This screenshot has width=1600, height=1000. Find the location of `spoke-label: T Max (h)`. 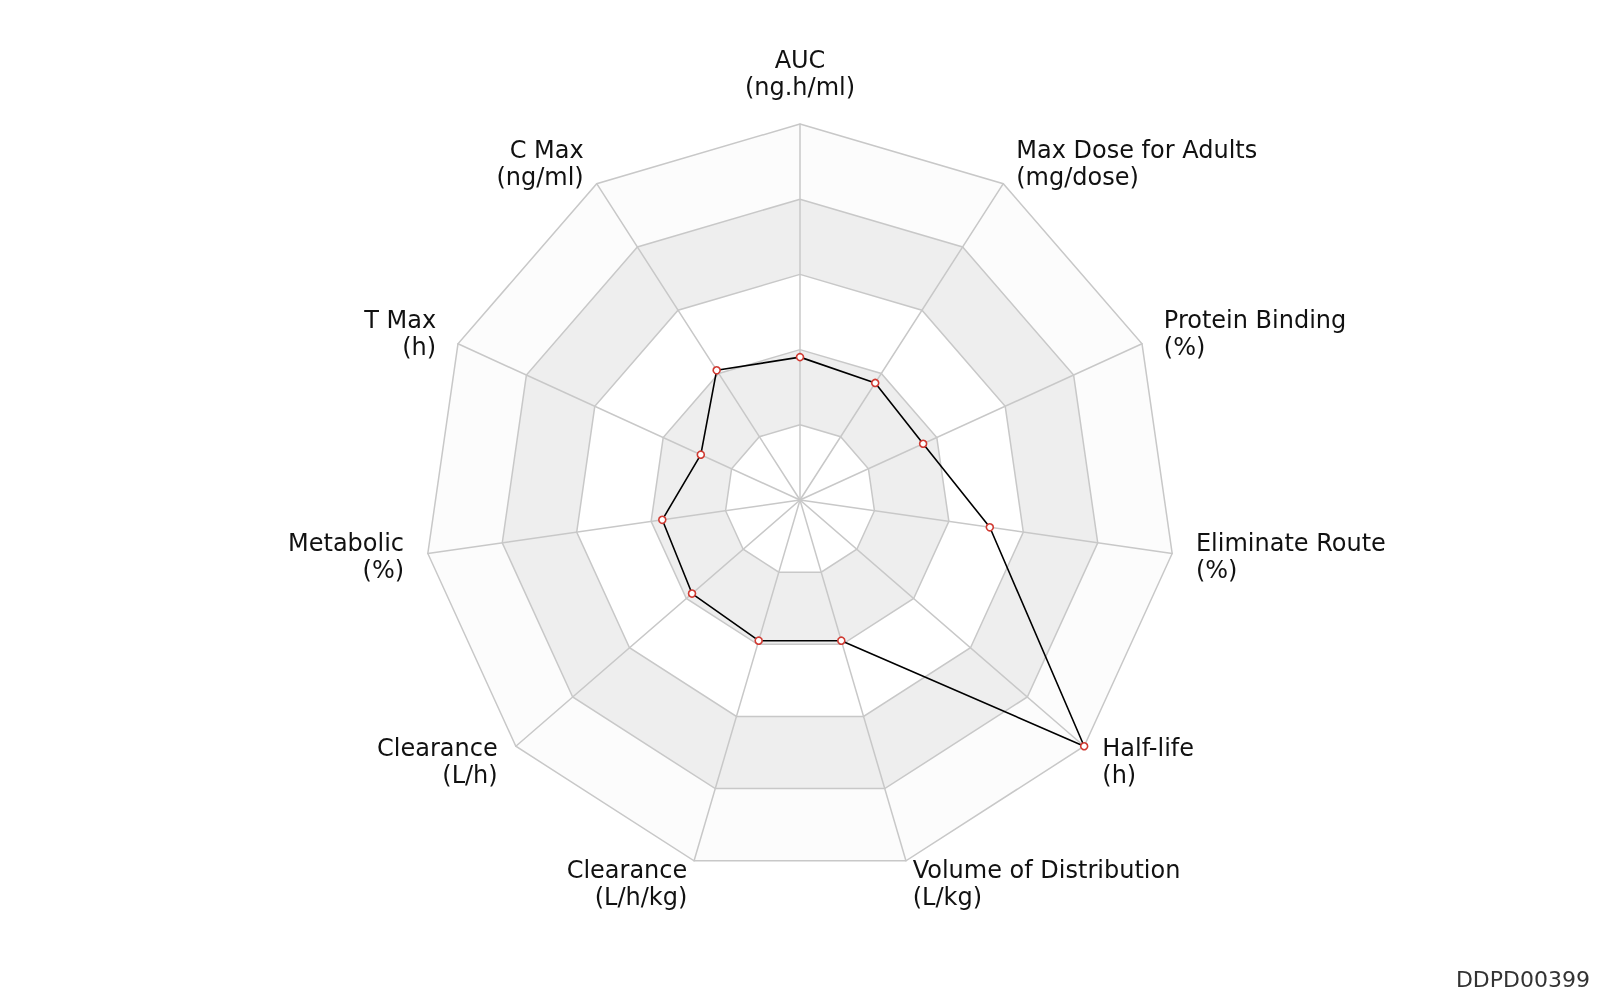

spoke-label: T Max (h) is located at coordinates (400, 334).